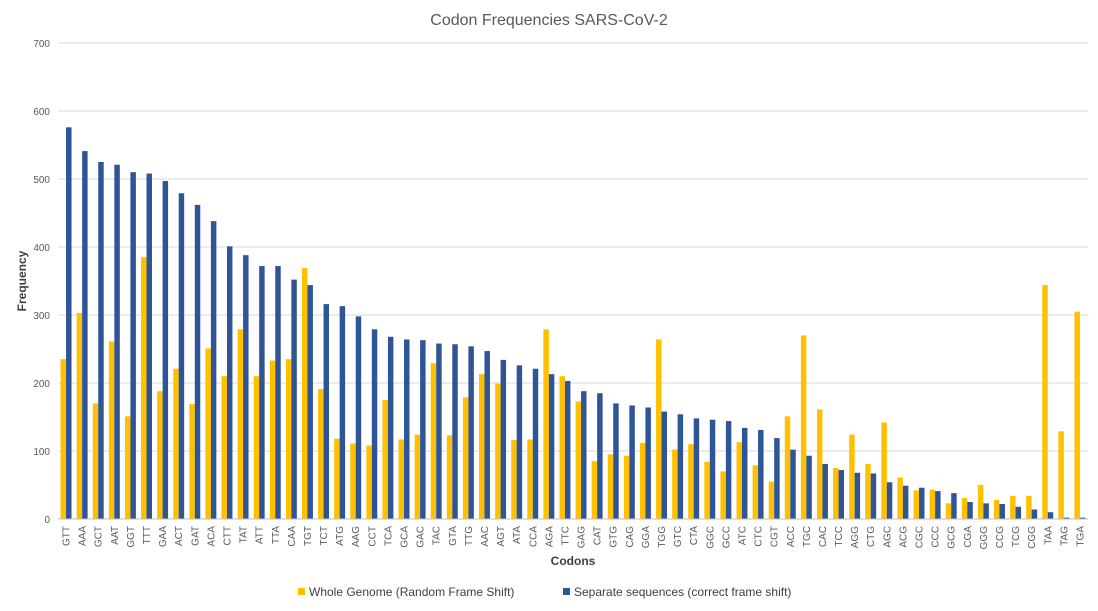 Image resolution: width=1098 pixels, height=611 pixels. I want to click on bar-separate-sequences-gac, so click(423, 429).